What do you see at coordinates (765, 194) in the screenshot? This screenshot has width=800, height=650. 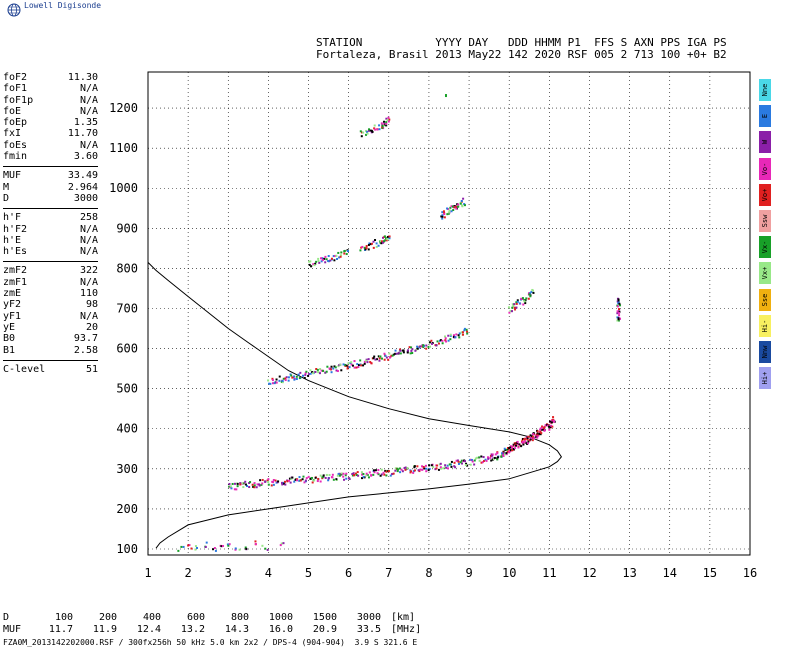 I see `legend-entry: Vo+` at bounding box center [765, 194].